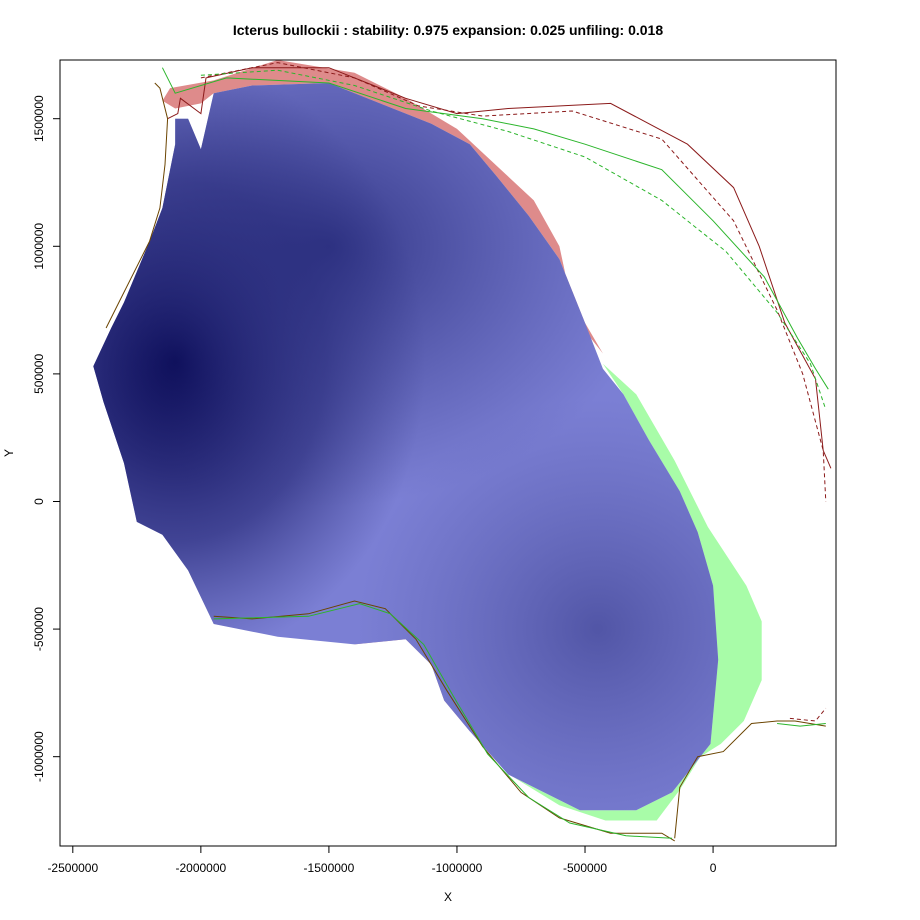  I want to click on y-tick-label-5: 1000000, so click(39, 246).